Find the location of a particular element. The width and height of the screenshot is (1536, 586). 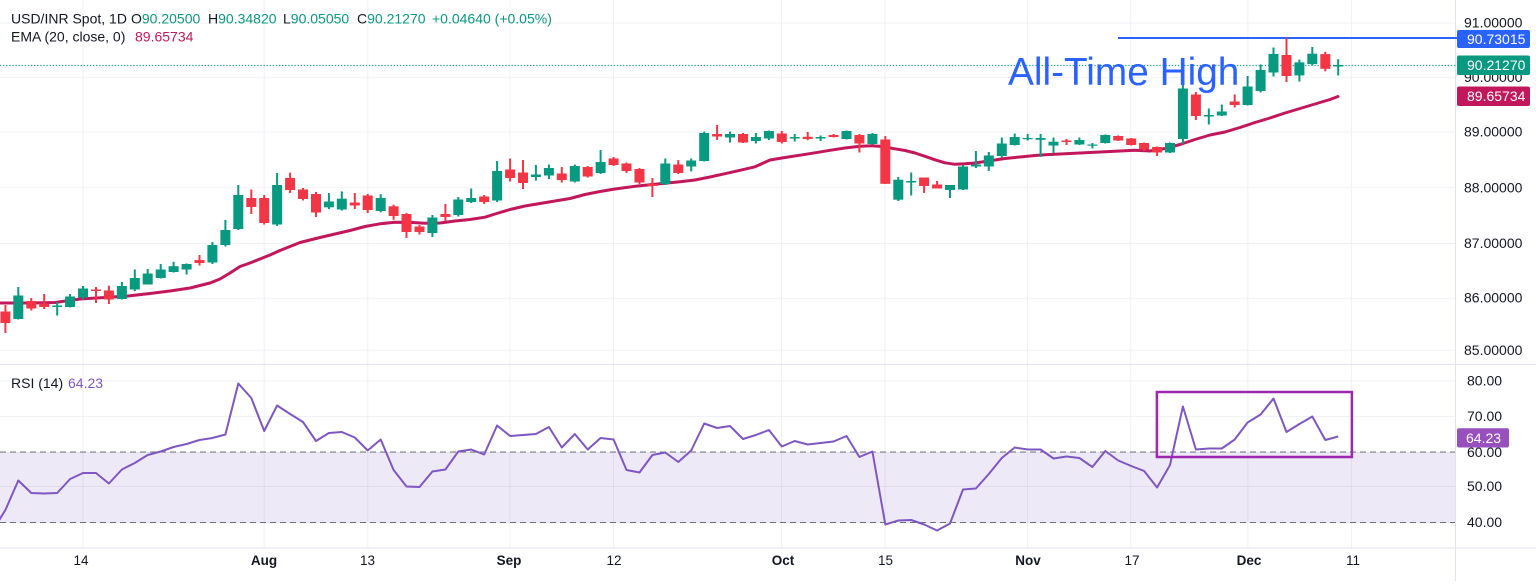

svg-text: 80.00 is located at coordinates (1484, 381).